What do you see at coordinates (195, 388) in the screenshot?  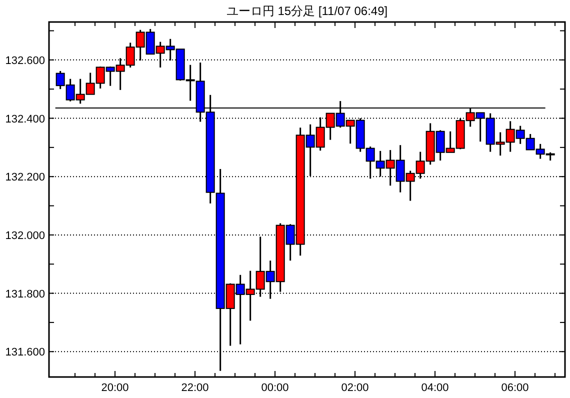 I see `x-tick-label: 22:00` at bounding box center [195, 388].